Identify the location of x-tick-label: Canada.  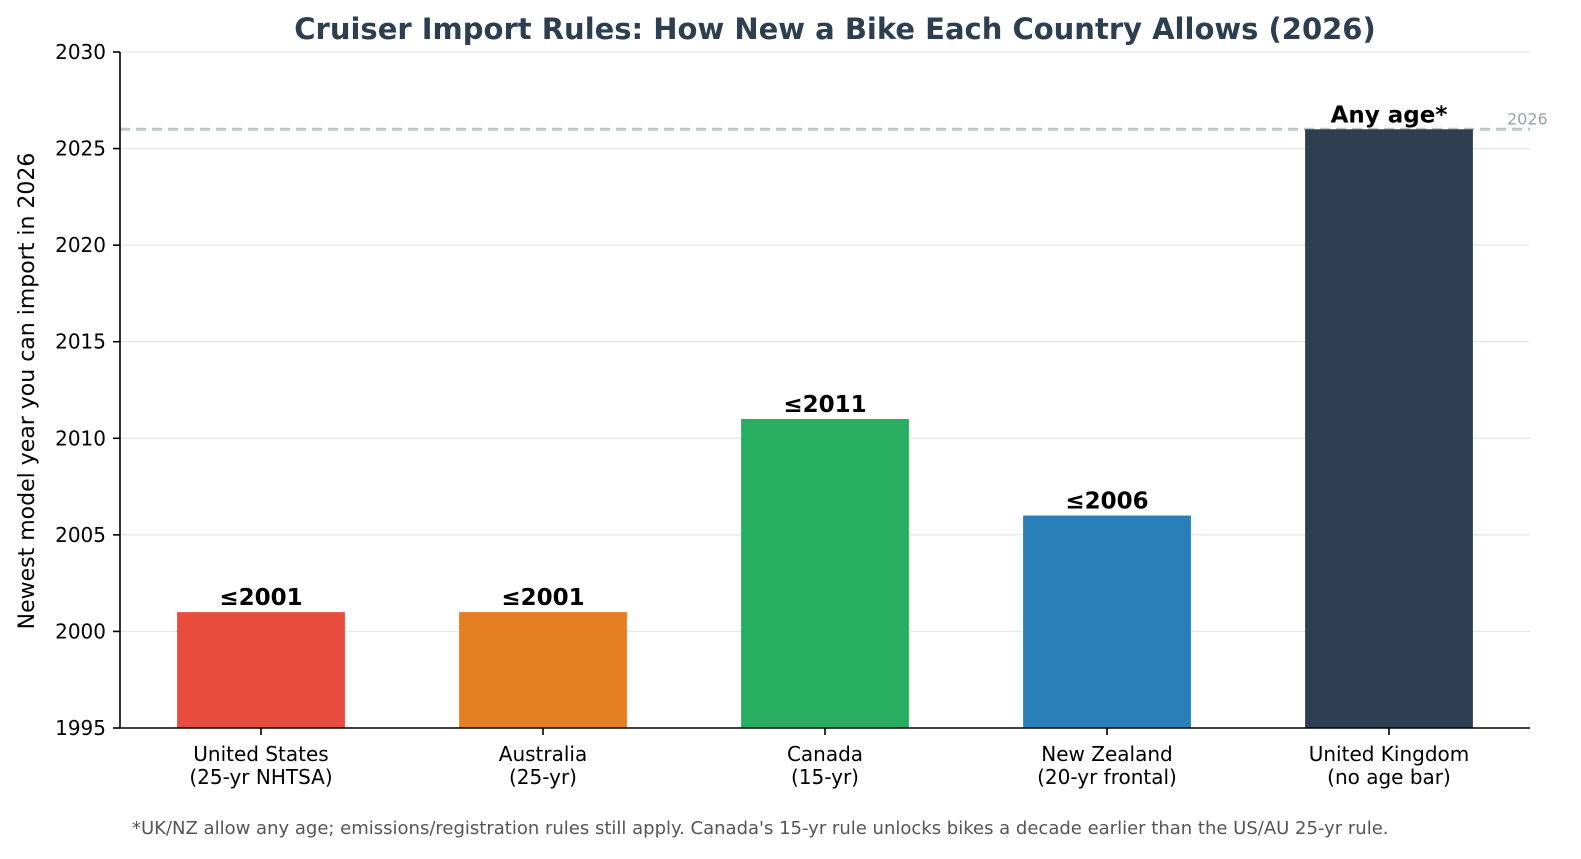
(825, 754).